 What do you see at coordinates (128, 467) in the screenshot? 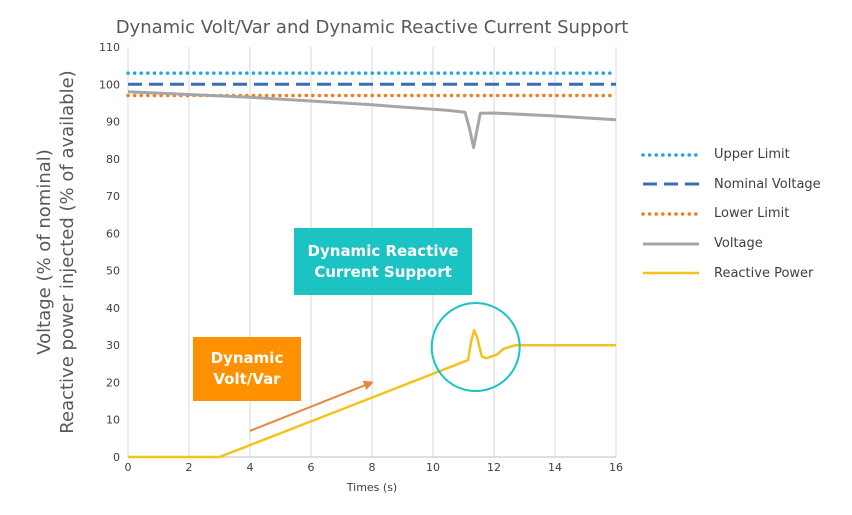
I see `x-tick-label-0: 0` at bounding box center [128, 467].